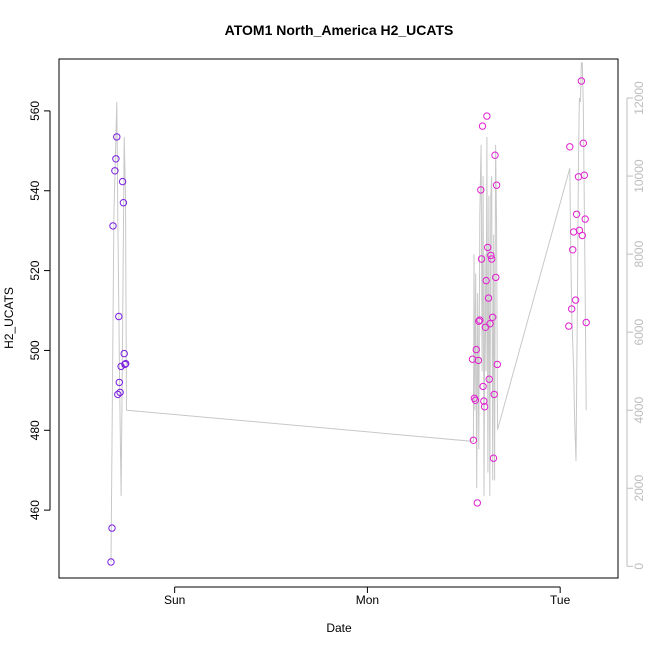 This screenshot has width=650, height=650. I want to click on y-tick-label: 560, so click(35, 111).